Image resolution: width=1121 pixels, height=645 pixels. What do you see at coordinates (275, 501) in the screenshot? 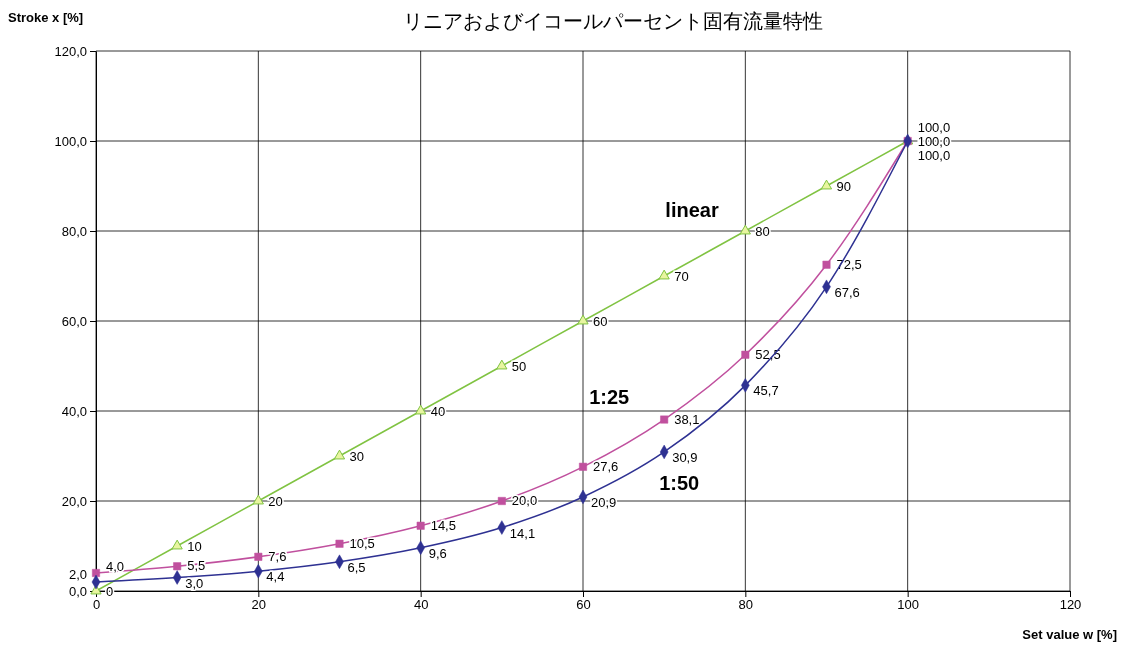
I see `data-label: 20` at bounding box center [275, 501].